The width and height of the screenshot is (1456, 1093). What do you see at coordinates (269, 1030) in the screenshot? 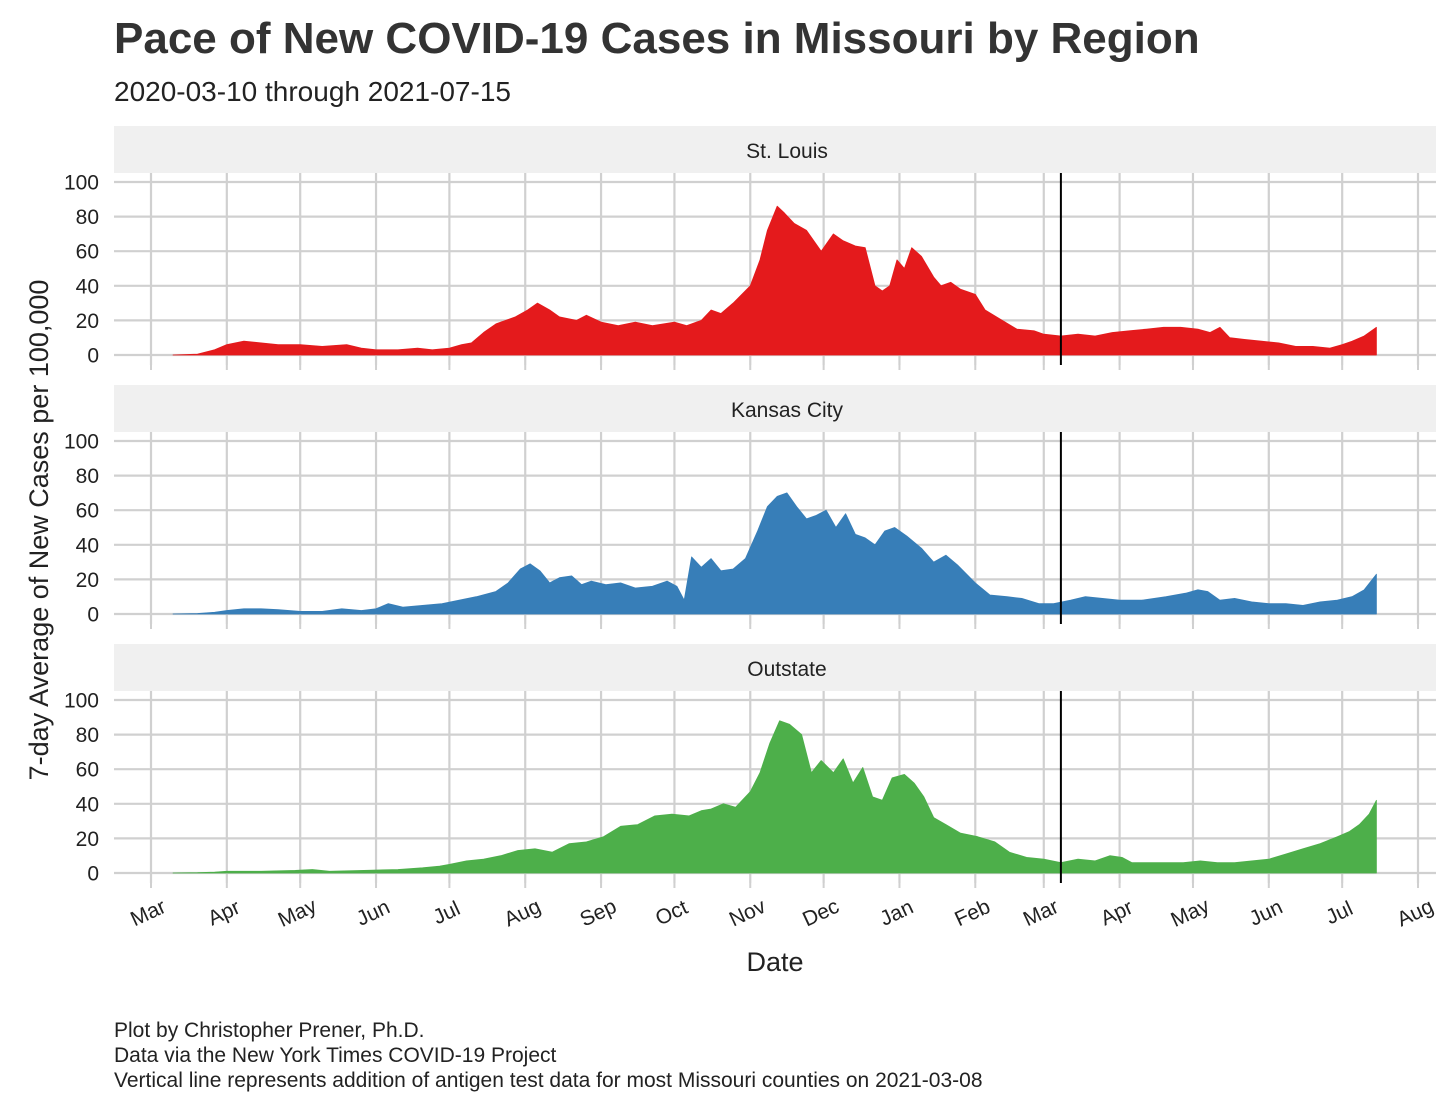
I see `caption-line-author: Plot by Christopher Prener, Ph.D.` at bounding box center [269, 1030].